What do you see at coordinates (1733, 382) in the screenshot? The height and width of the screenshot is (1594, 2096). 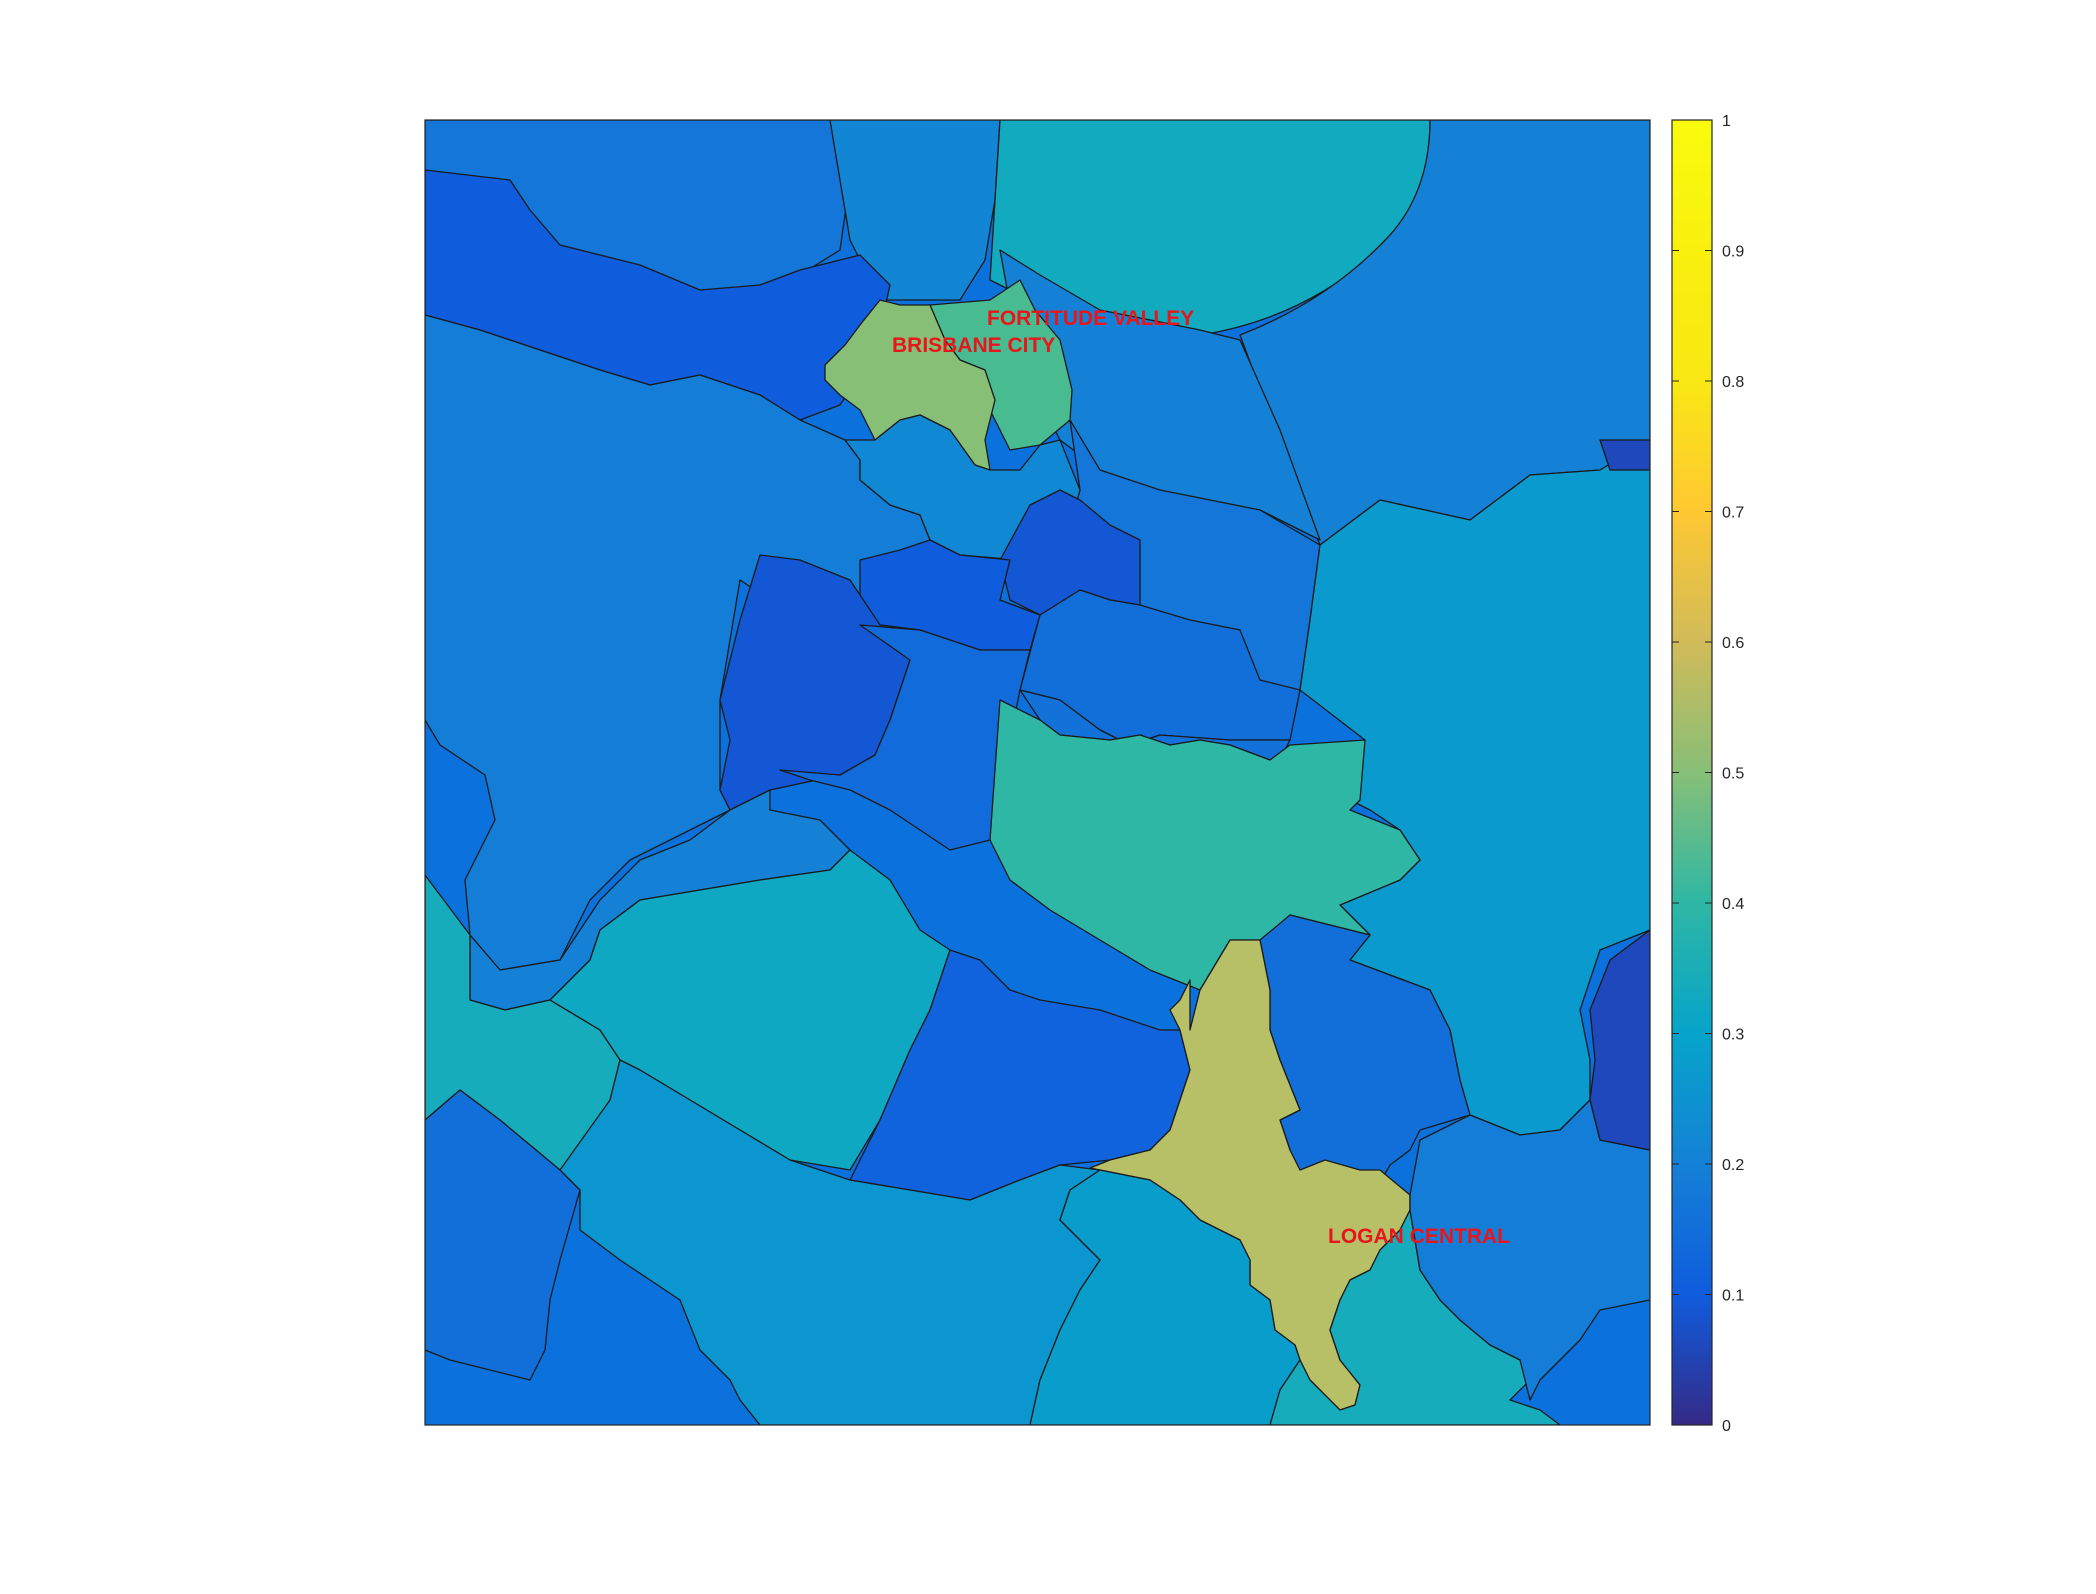 I see `colorbar-tick-label: 0.8` at bounding box center [1733, 382].